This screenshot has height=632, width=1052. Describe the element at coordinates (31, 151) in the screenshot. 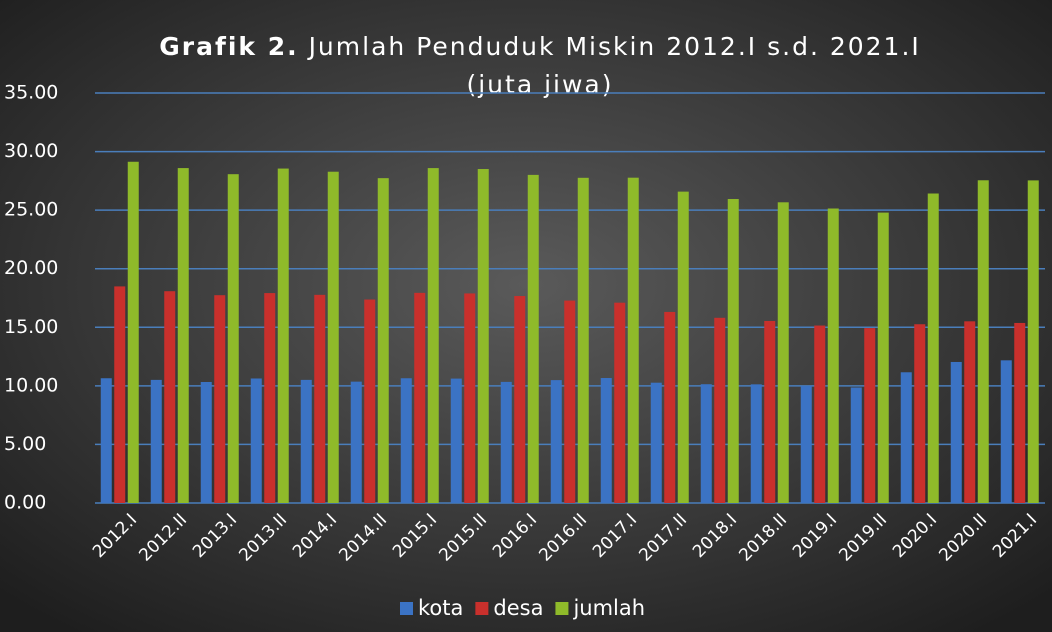

I see `y-tick-label: 30.00` at that location.